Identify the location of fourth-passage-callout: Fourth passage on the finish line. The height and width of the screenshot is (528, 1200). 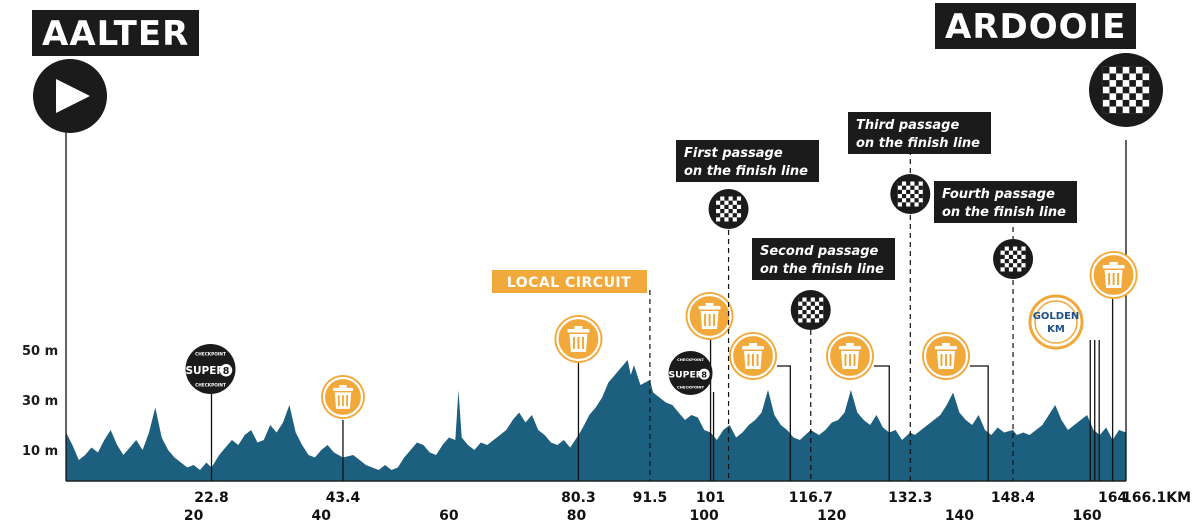
(1005, 202).